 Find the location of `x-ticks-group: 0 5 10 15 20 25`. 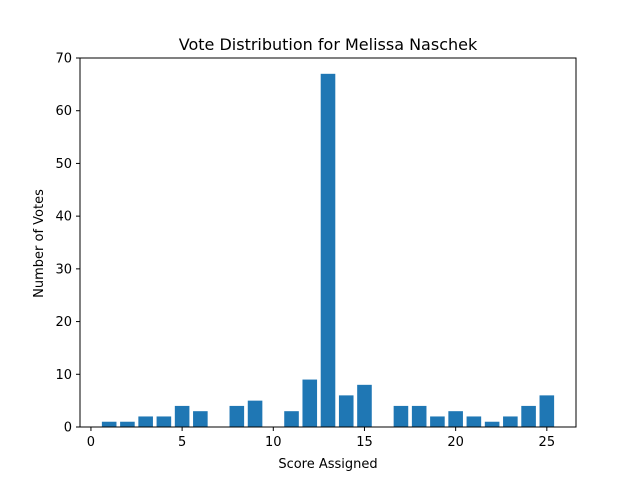

x-ticks-group: 0 5 10 15 20 25 is located at coordinates (321, 438).